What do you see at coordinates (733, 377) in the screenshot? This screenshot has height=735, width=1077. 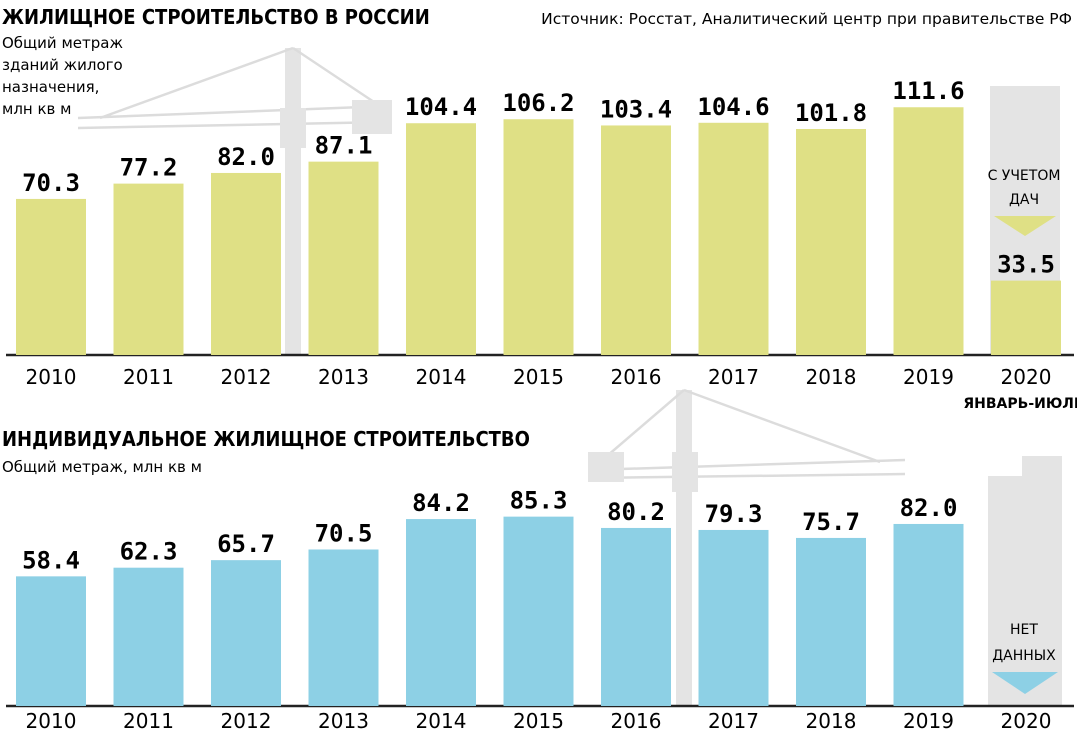 I see `year-label-top-2017: 2017` at bounding box center [733, 377].